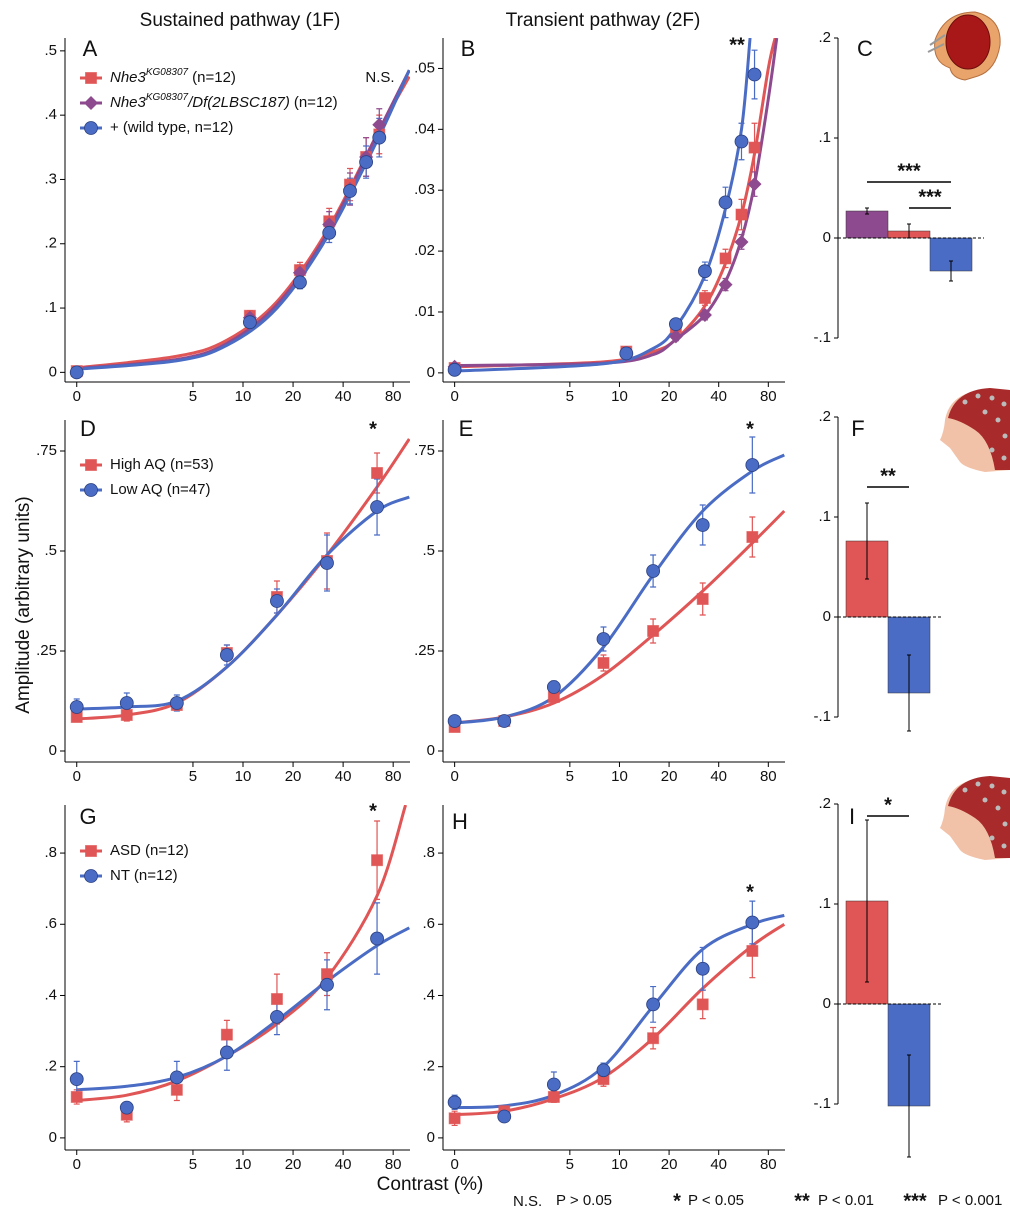 This screenshot has width=1010, height=1212. I want to click on x-tick-label: 20, so click(669, 776).